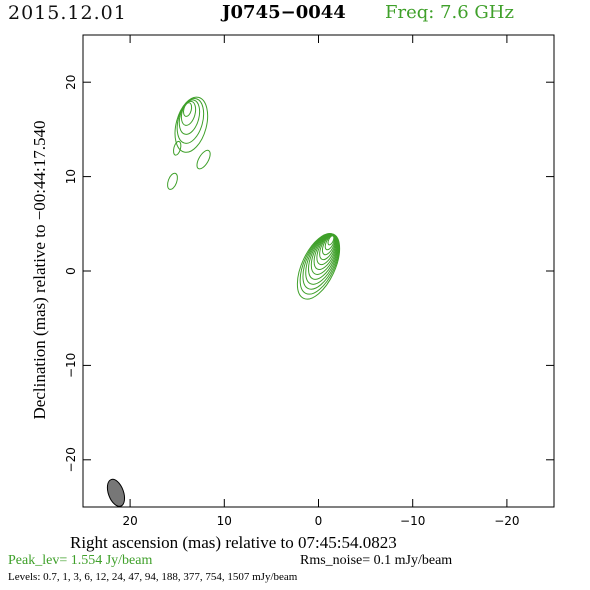 The image size is (590, 590). What do you see at coordinates (71, 365) in the screenshot?
I see `y-tick-label: −10` at bounding box center [71, 365].